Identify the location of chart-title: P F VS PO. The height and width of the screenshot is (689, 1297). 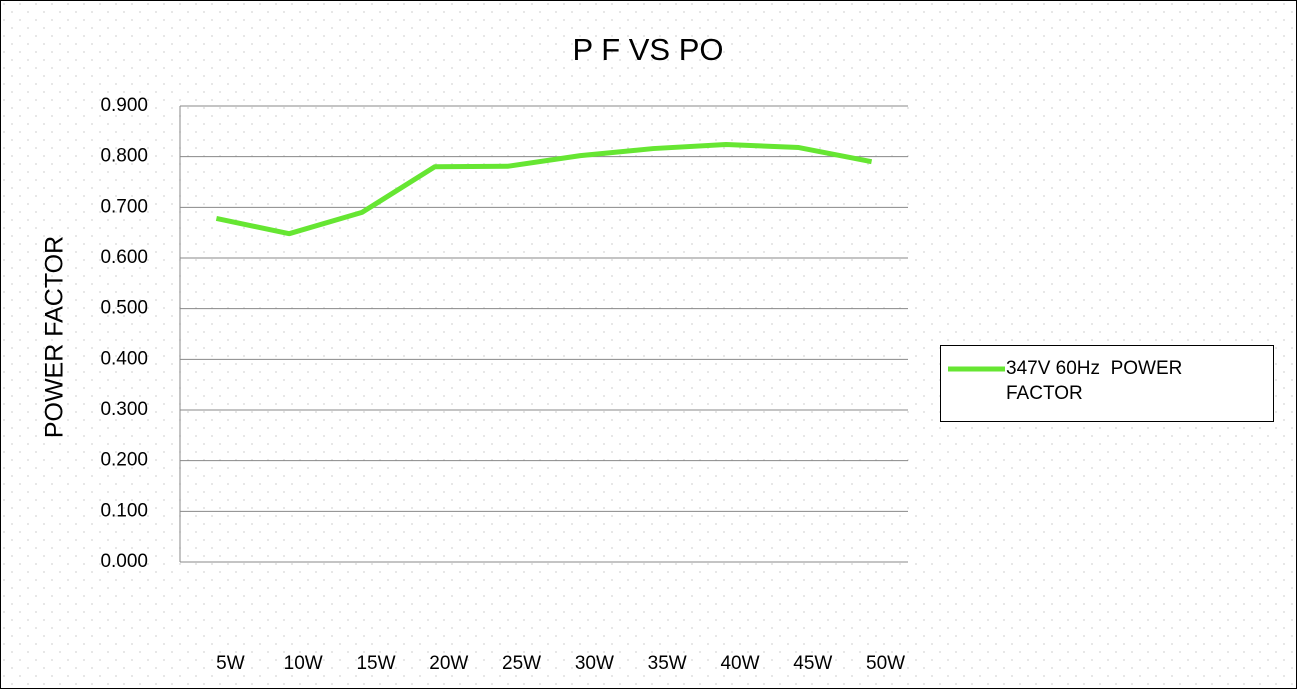
(647, 49).